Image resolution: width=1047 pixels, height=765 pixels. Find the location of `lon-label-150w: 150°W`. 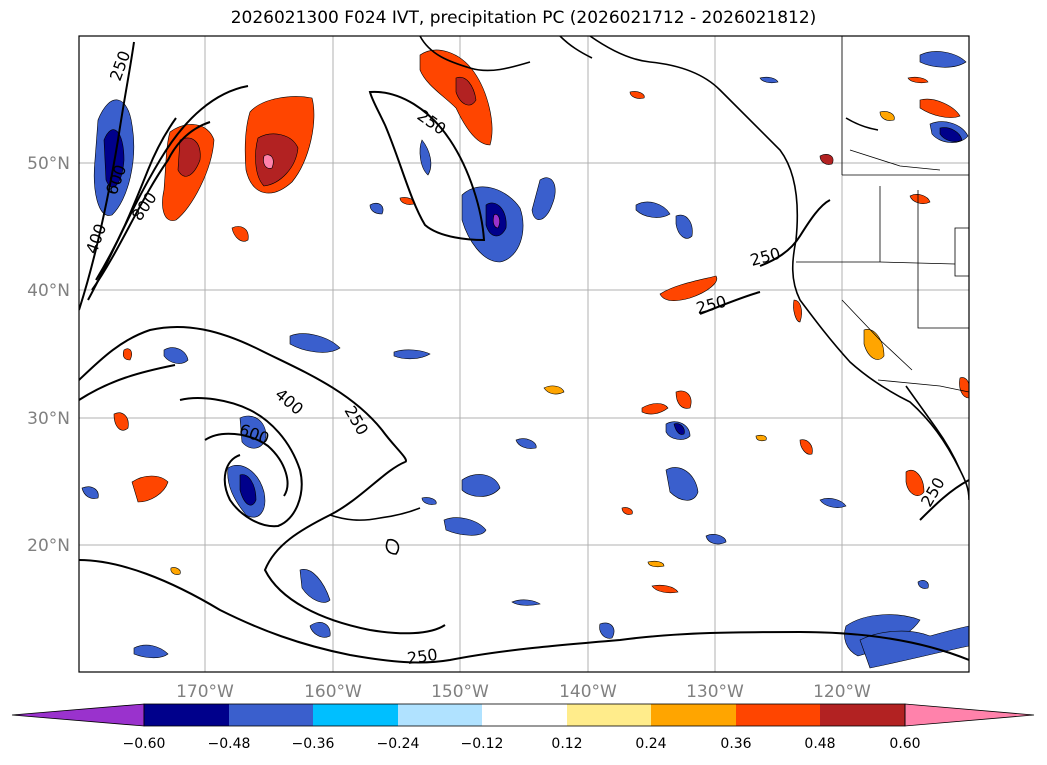

lon-label-150w: 150°W is located at coordinates (460, 692).